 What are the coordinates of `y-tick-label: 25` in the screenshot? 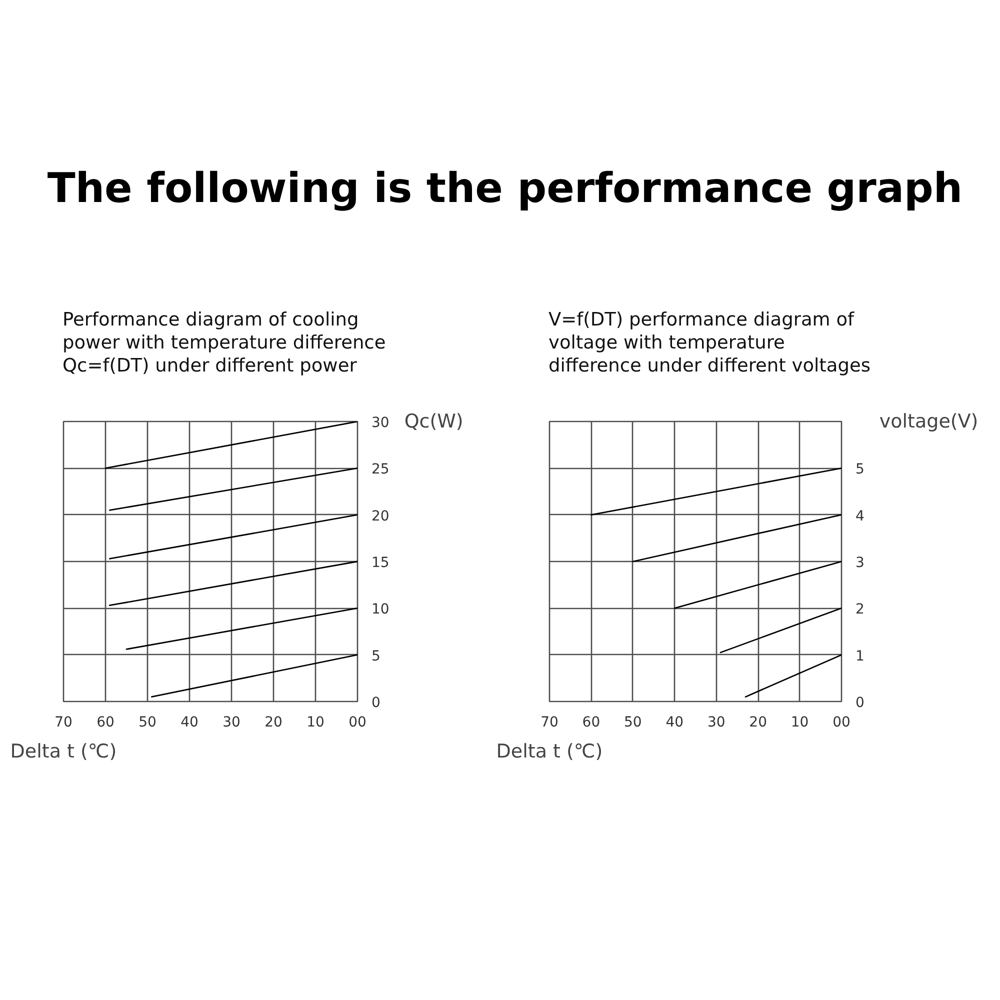 It's located at (381, 470).